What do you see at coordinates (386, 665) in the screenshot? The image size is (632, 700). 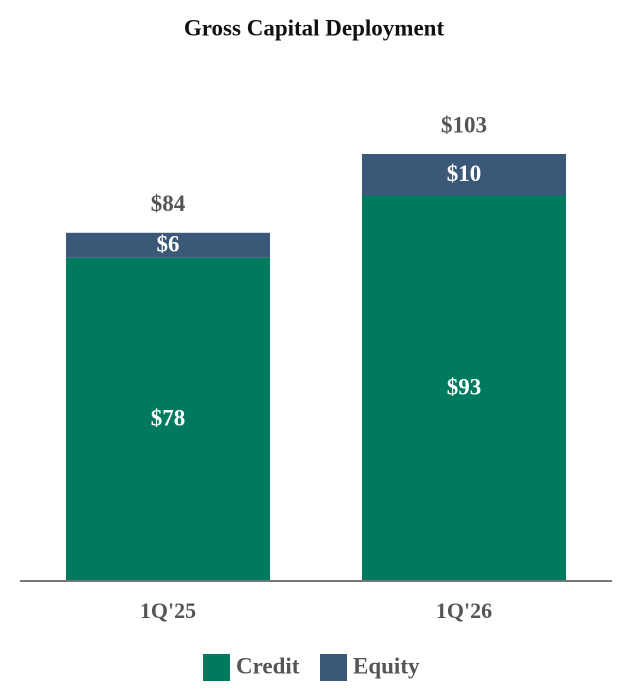 I see `legend-label: Equity` at bounding box center [386, 665].